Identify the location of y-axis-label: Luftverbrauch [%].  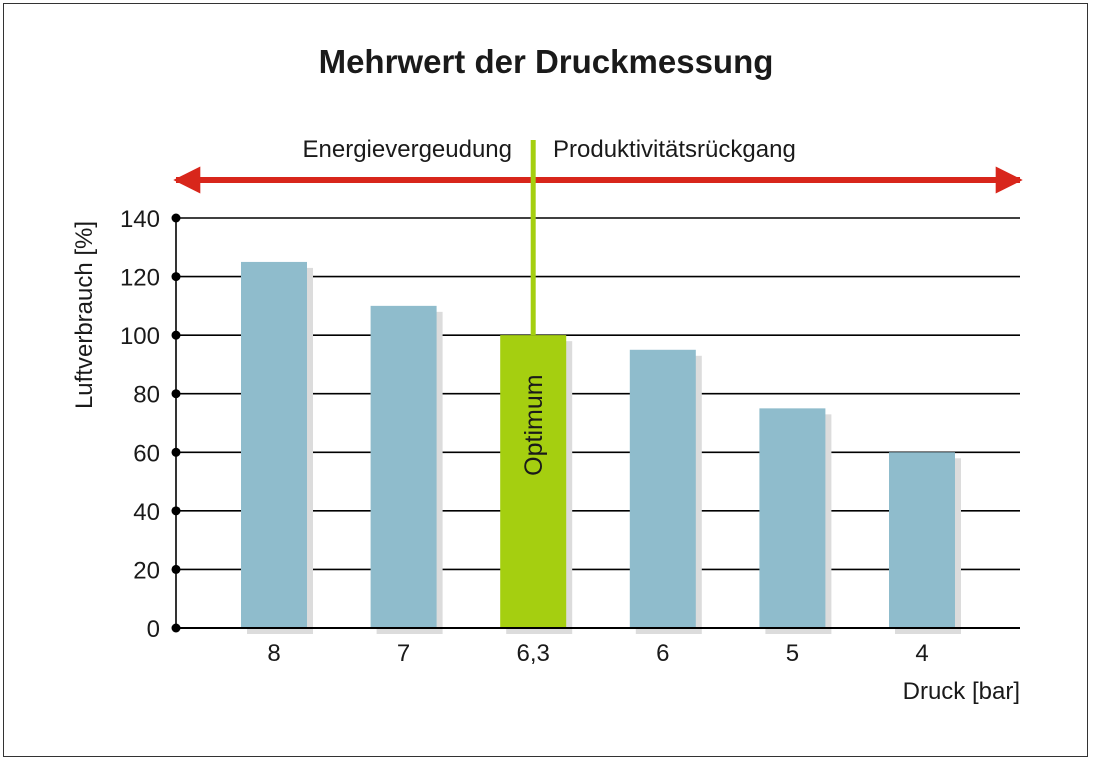
(84, 315).